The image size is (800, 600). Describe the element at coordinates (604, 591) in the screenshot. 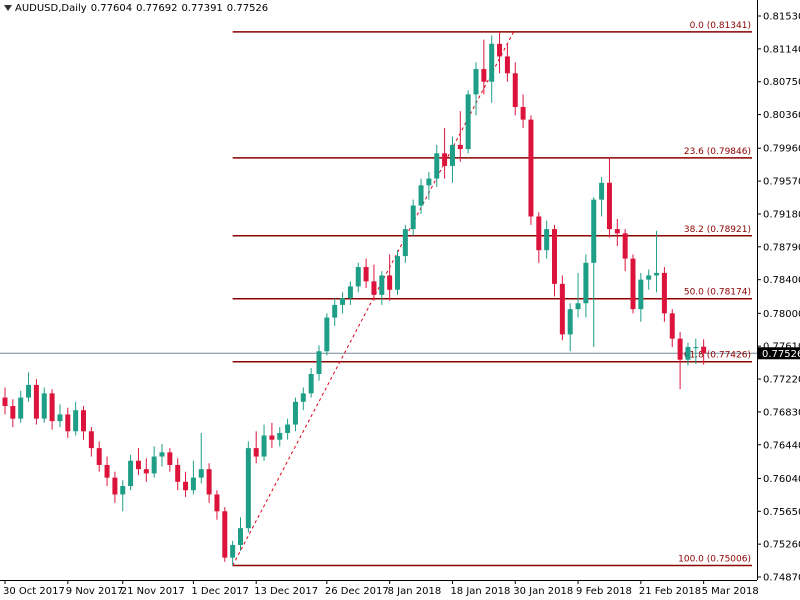

I see `x-tick-label: 9 Feb 2018` at that location.